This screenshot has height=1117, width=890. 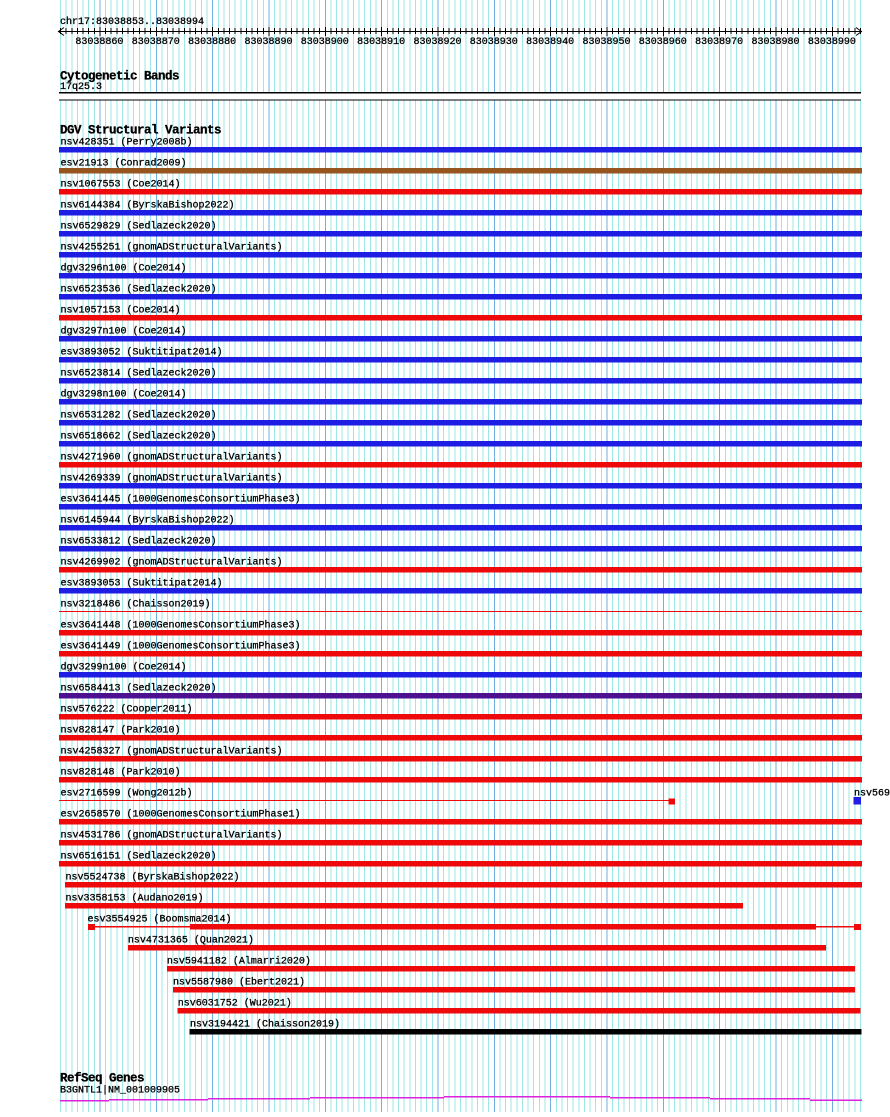 I want to click on svg-text: nsv6533812 (Sedlazeck2020), so click(x=139, y=541).